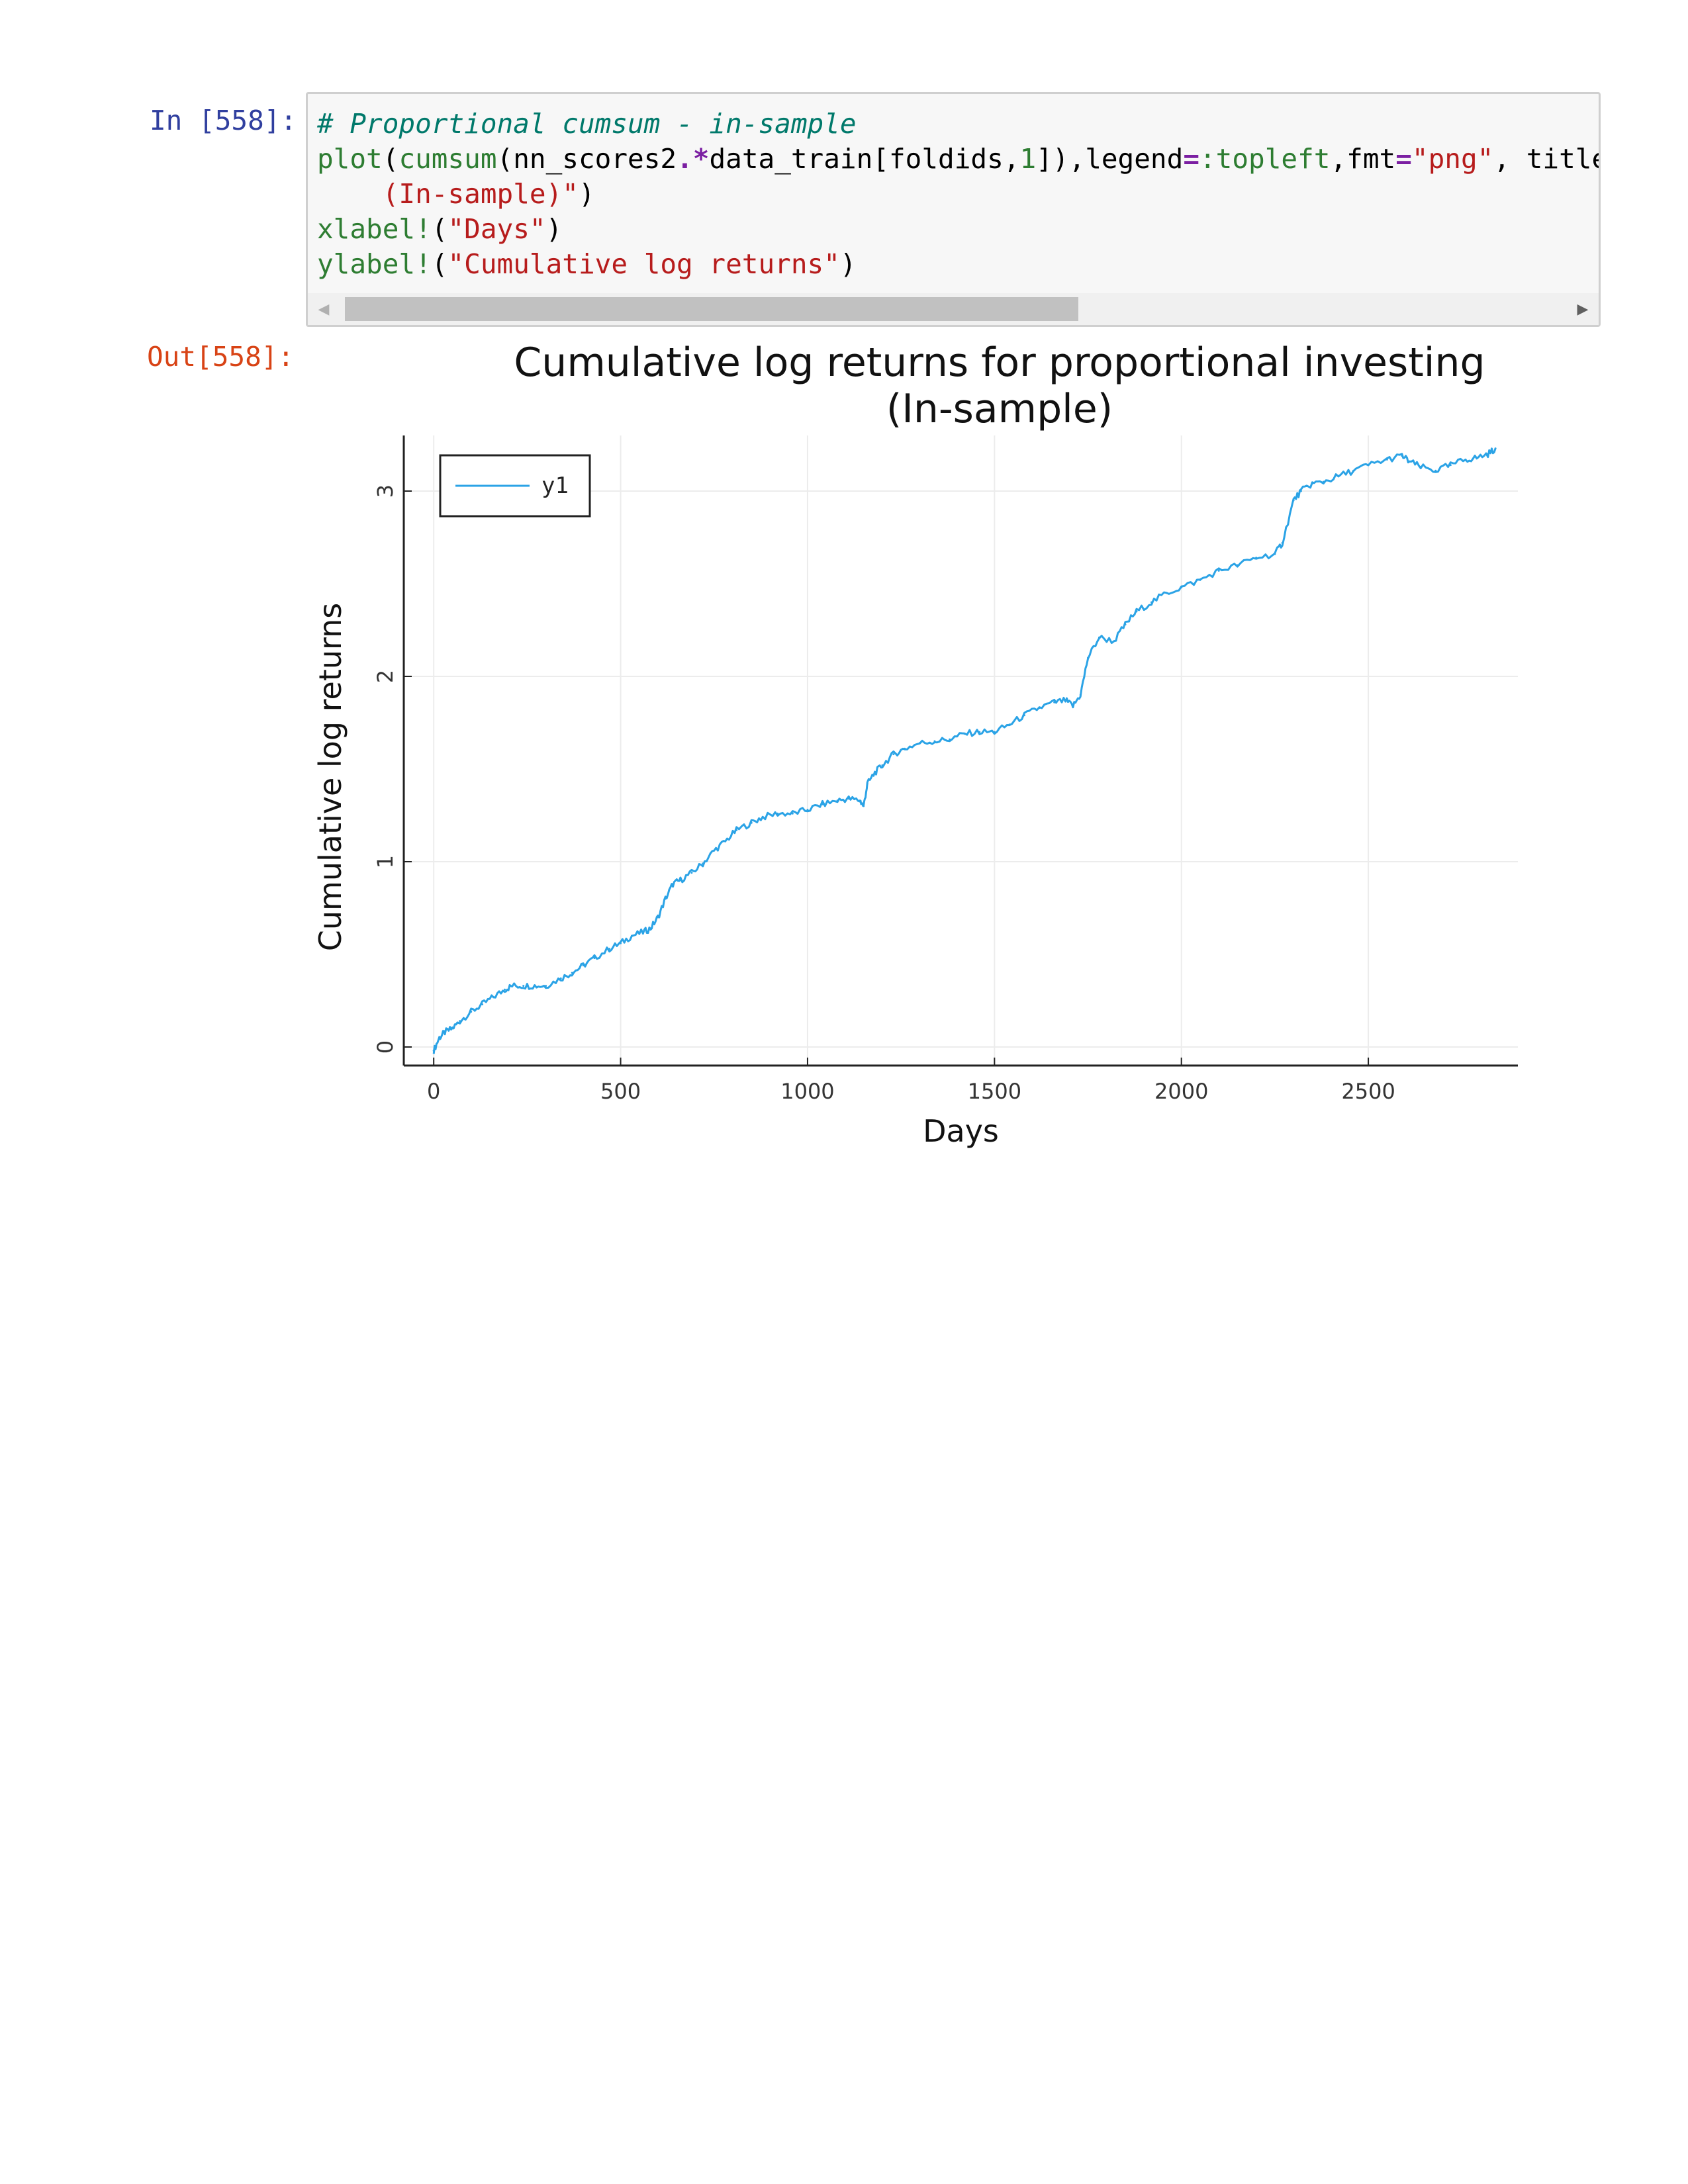 Image resolution: width=1688 pixels, height=2184 pixels. Describe the element at coordinates (643, 264) in the screenshot. I see `code-token: "Cumulative log returns"` at that location.